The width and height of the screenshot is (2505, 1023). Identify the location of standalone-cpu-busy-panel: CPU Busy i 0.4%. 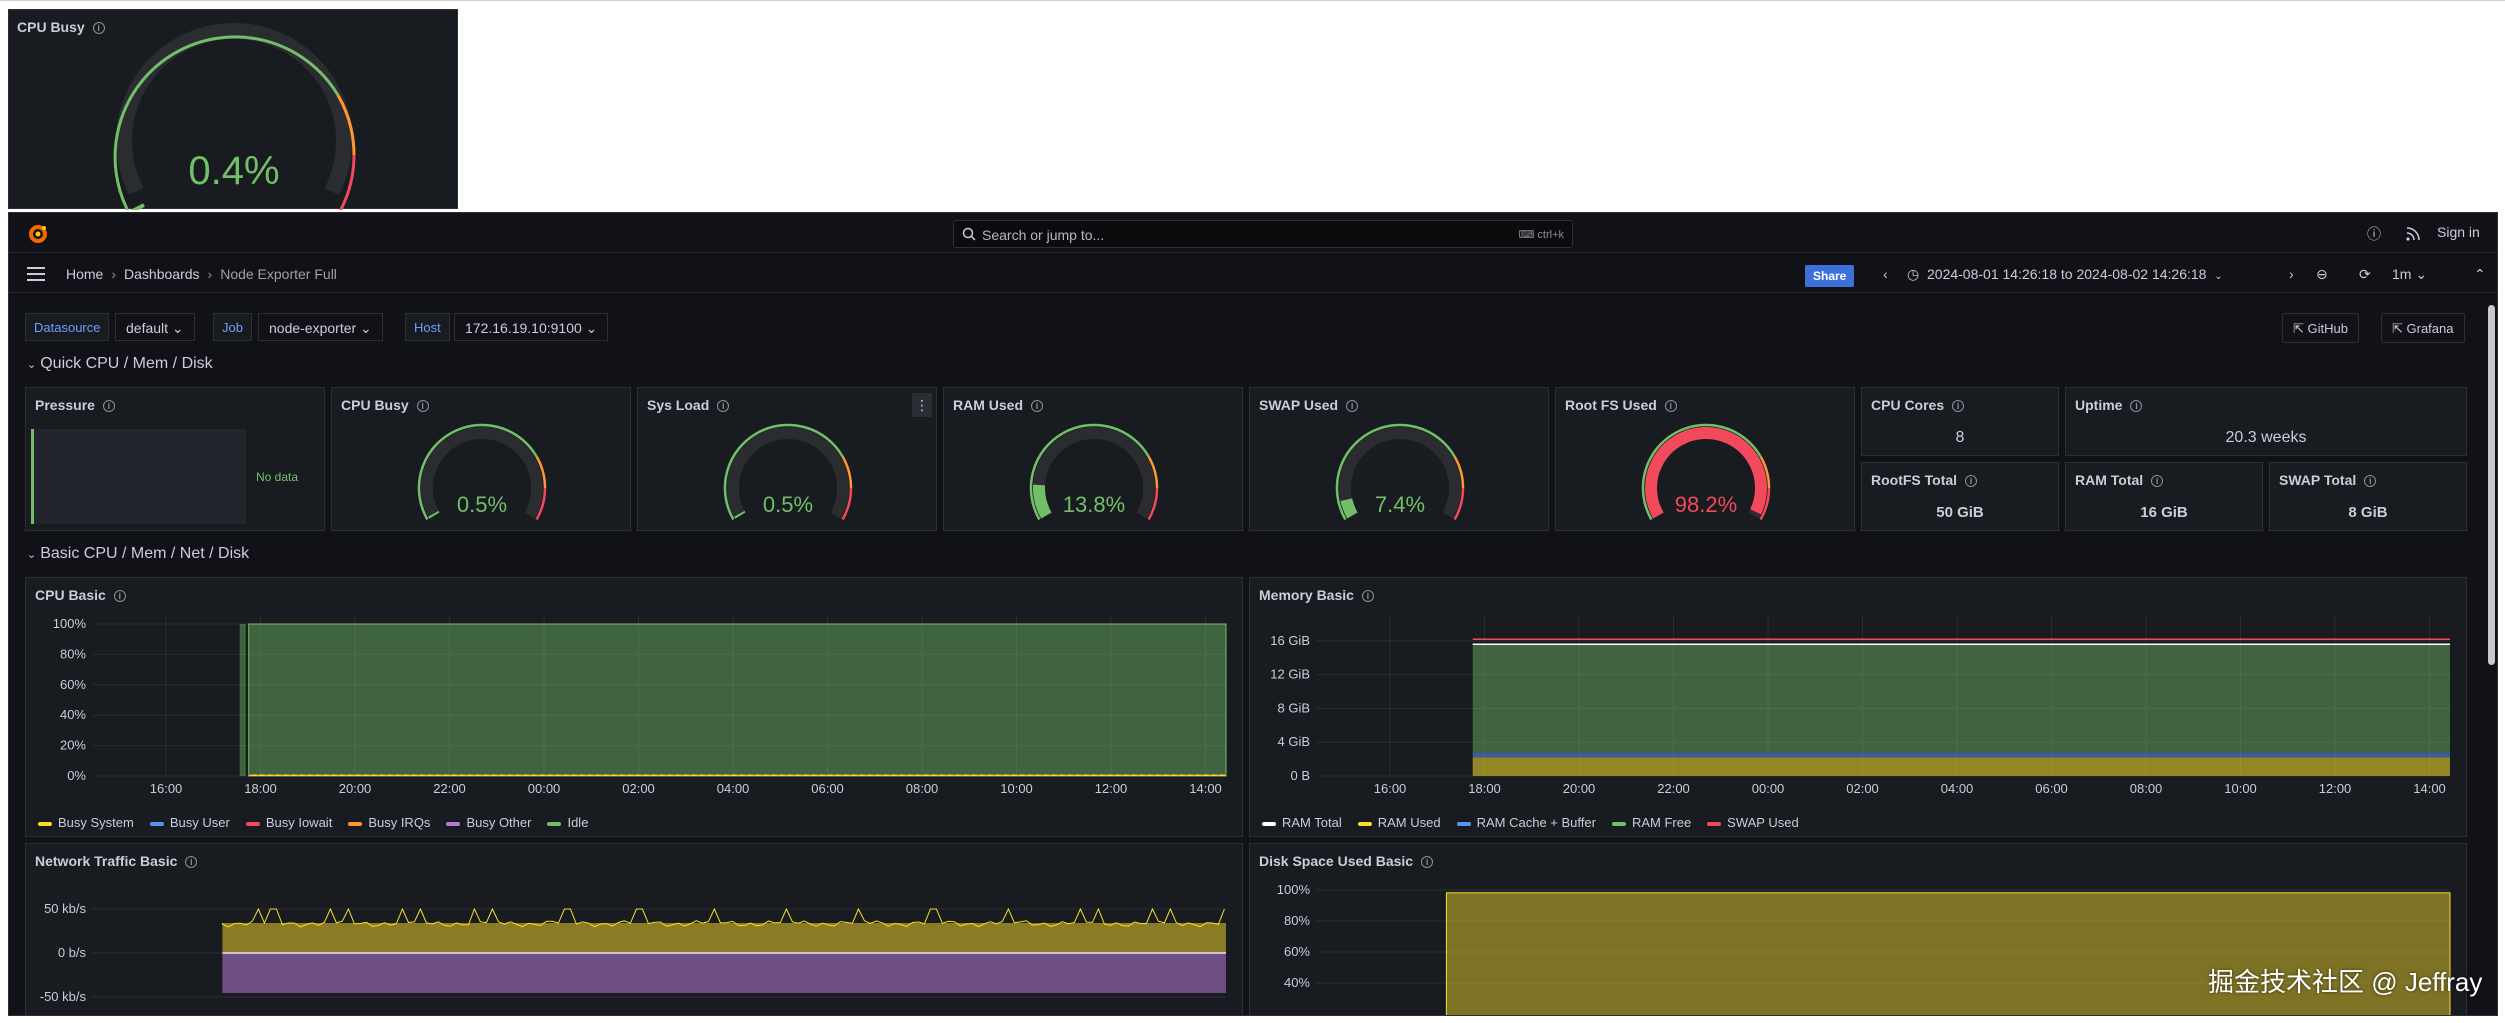
(233, 109).